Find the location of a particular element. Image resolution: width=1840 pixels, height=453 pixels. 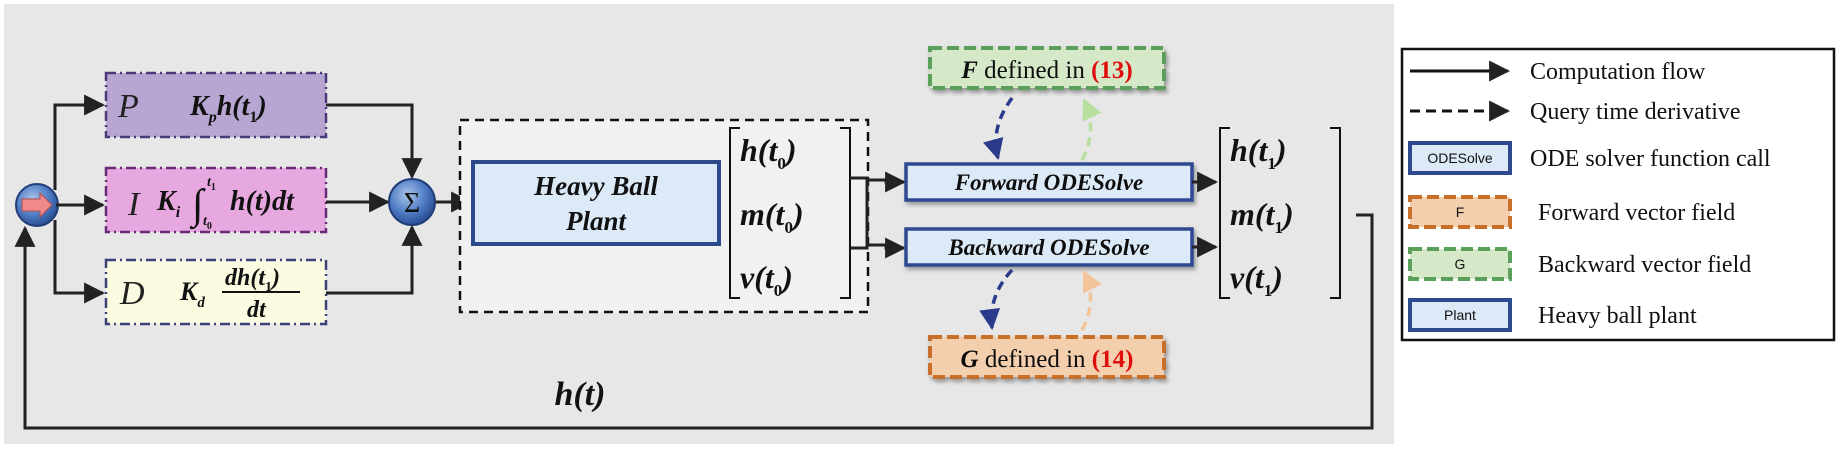

f-vector-field: F defined in (13) is located at coordinates (1047, 68).